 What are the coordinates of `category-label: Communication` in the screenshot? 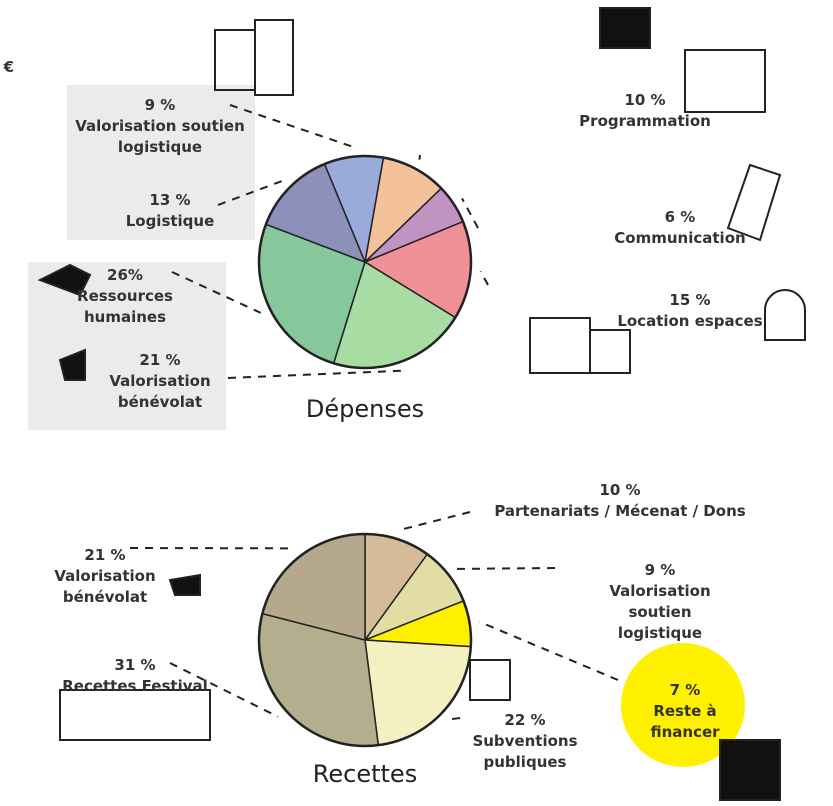 It's located at (680, 238).